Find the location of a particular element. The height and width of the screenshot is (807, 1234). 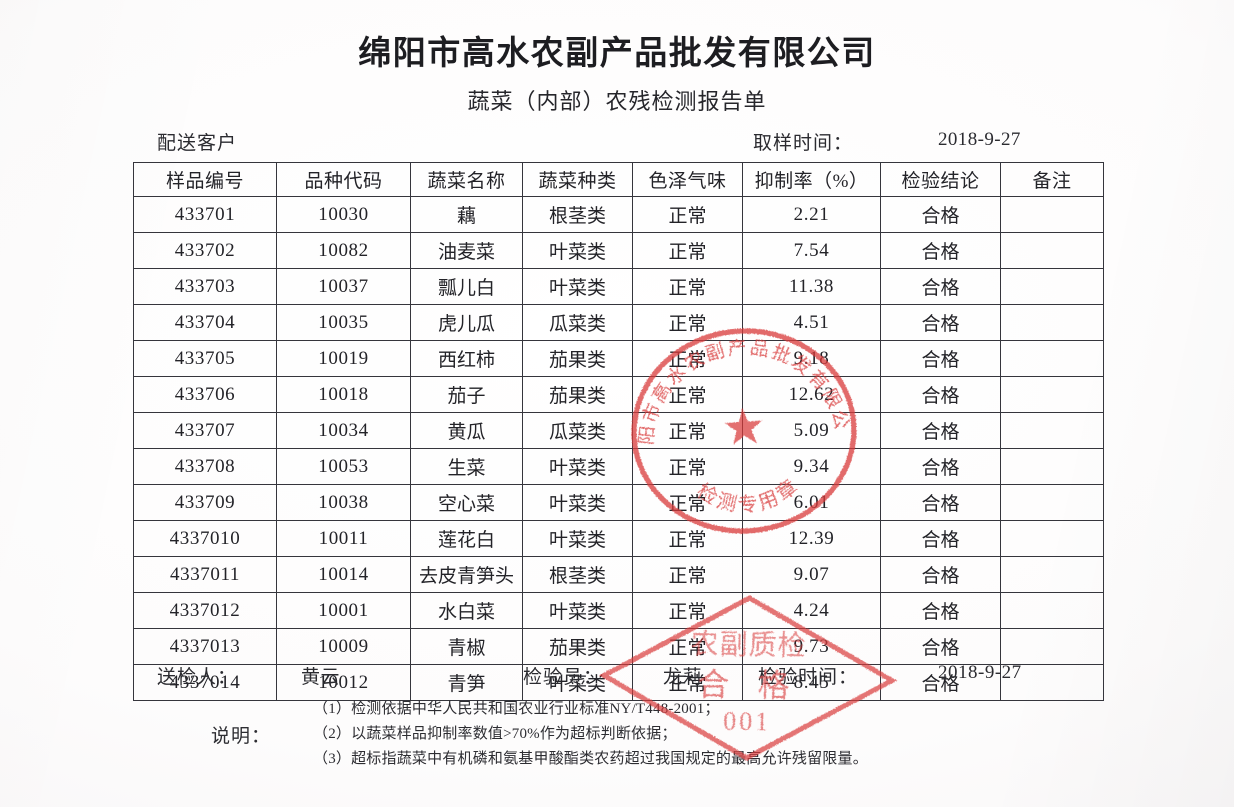

cell-name: 青笋 is located at coordinates (466, 682).